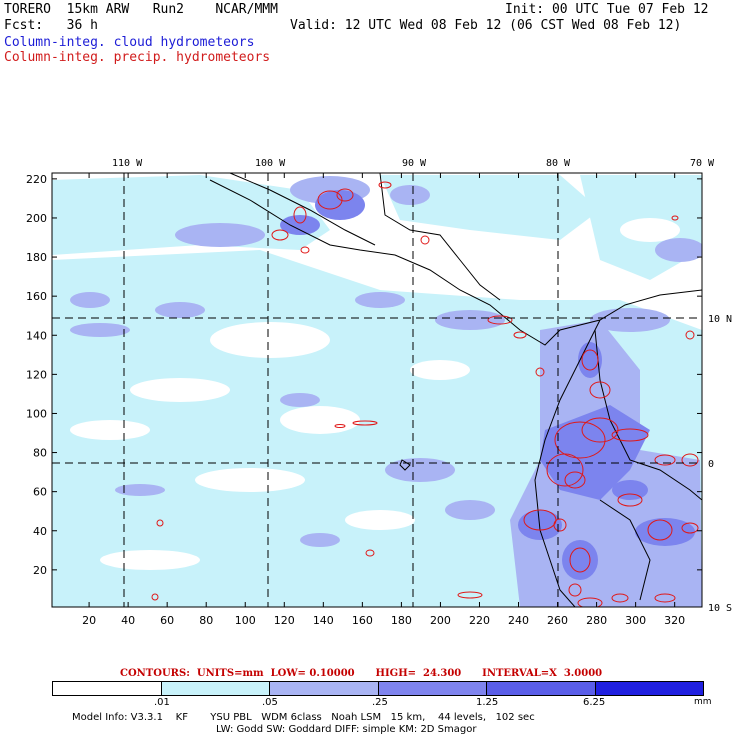  I want to click on lat-label: 0, so click(711, 464).